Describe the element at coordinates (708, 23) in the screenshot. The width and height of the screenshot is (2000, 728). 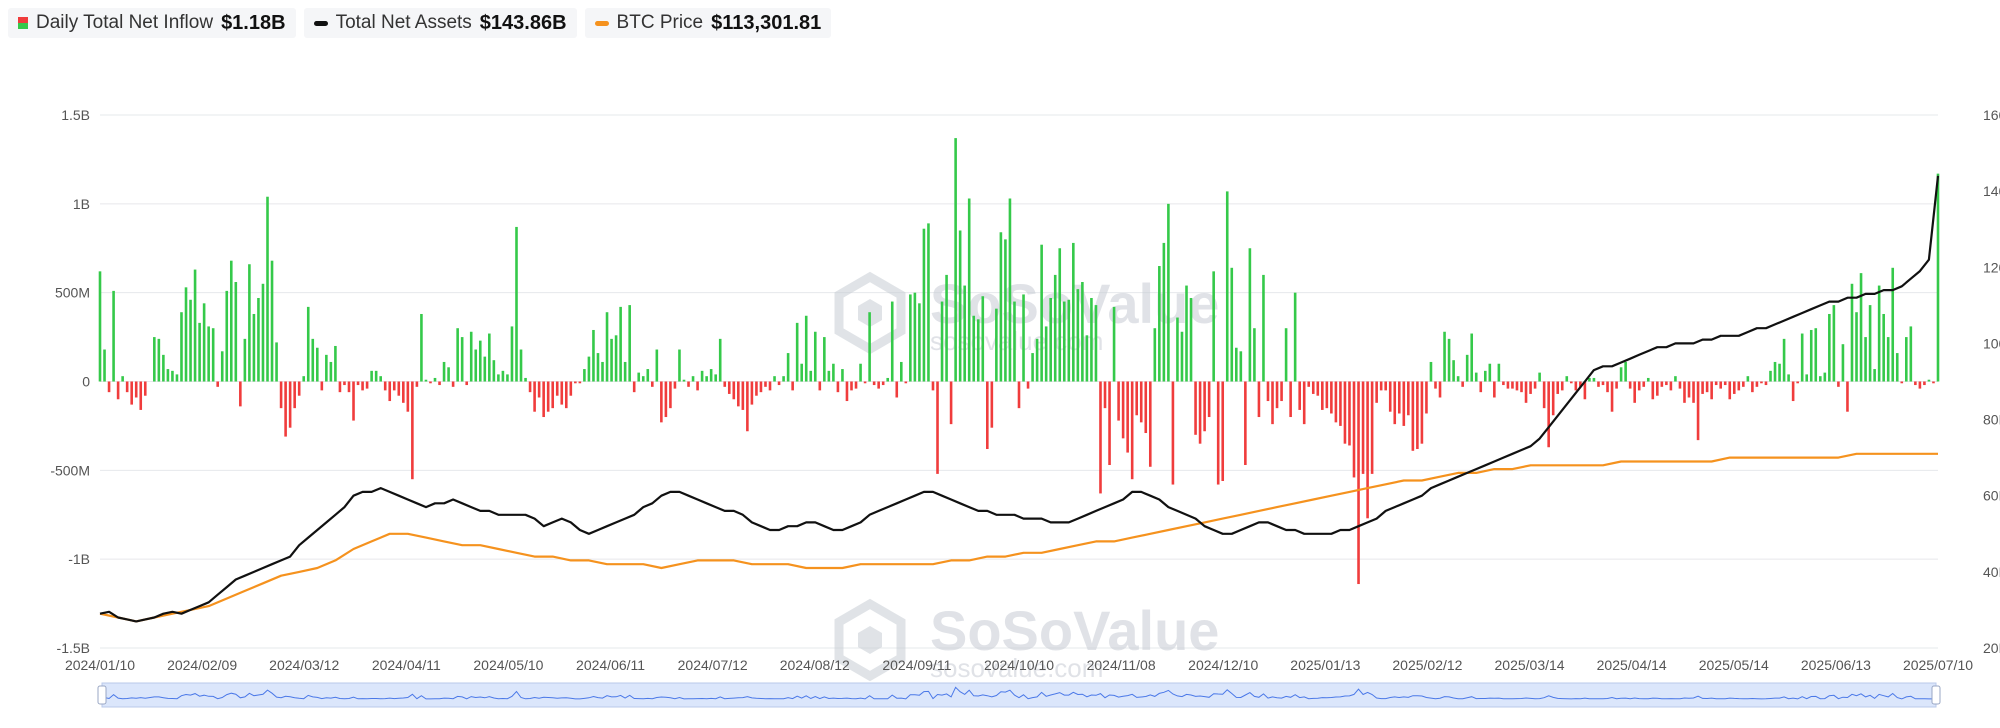
I see `legend-item-btc: BTC Price $113,301.81` at that location.